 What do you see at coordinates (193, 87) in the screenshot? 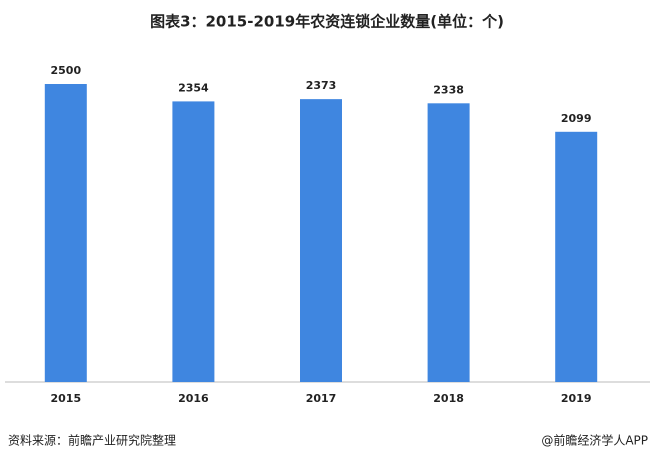
I see `value-label: 2354` at bounding box center [193, 87].